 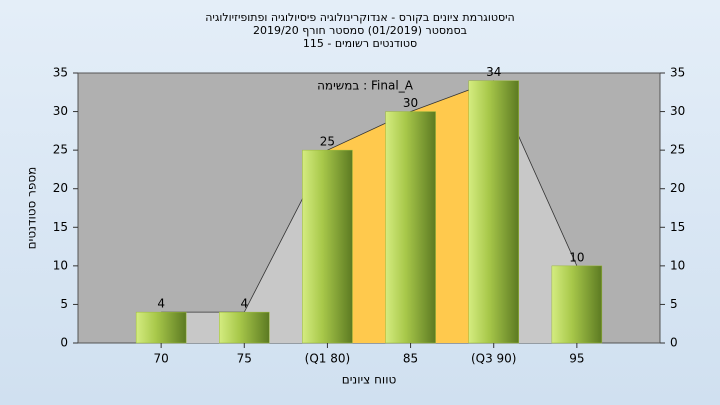 I want to click on x-tick-label: 95, so click(x=576, y=359).